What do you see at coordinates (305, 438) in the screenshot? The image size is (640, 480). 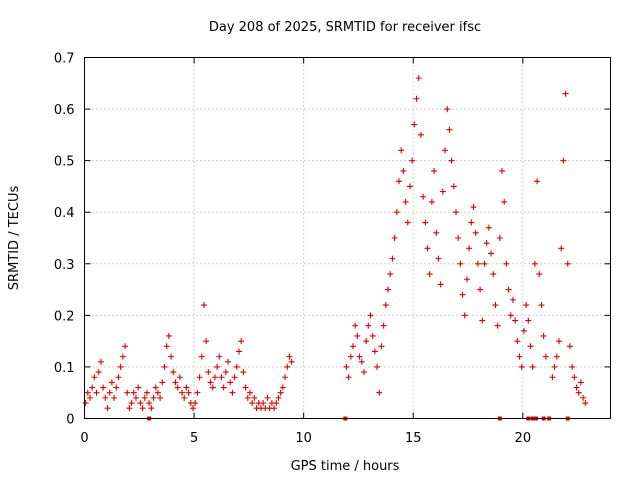 I see `x-axis-tick-labels: 0 5 10 15 20` at bounding box center [305, 438].